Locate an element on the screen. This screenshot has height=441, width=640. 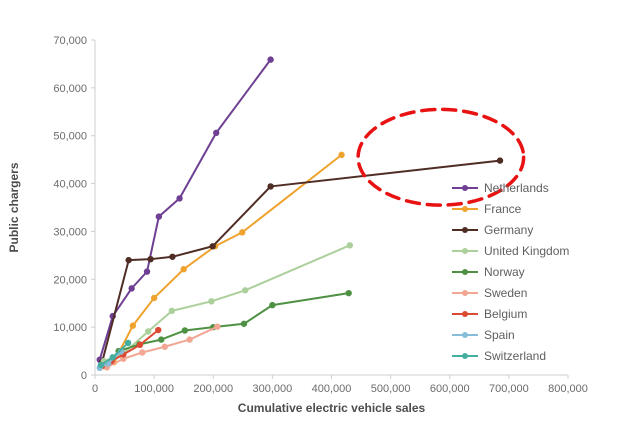
series-switzerland is located at coordinates (114, 354).